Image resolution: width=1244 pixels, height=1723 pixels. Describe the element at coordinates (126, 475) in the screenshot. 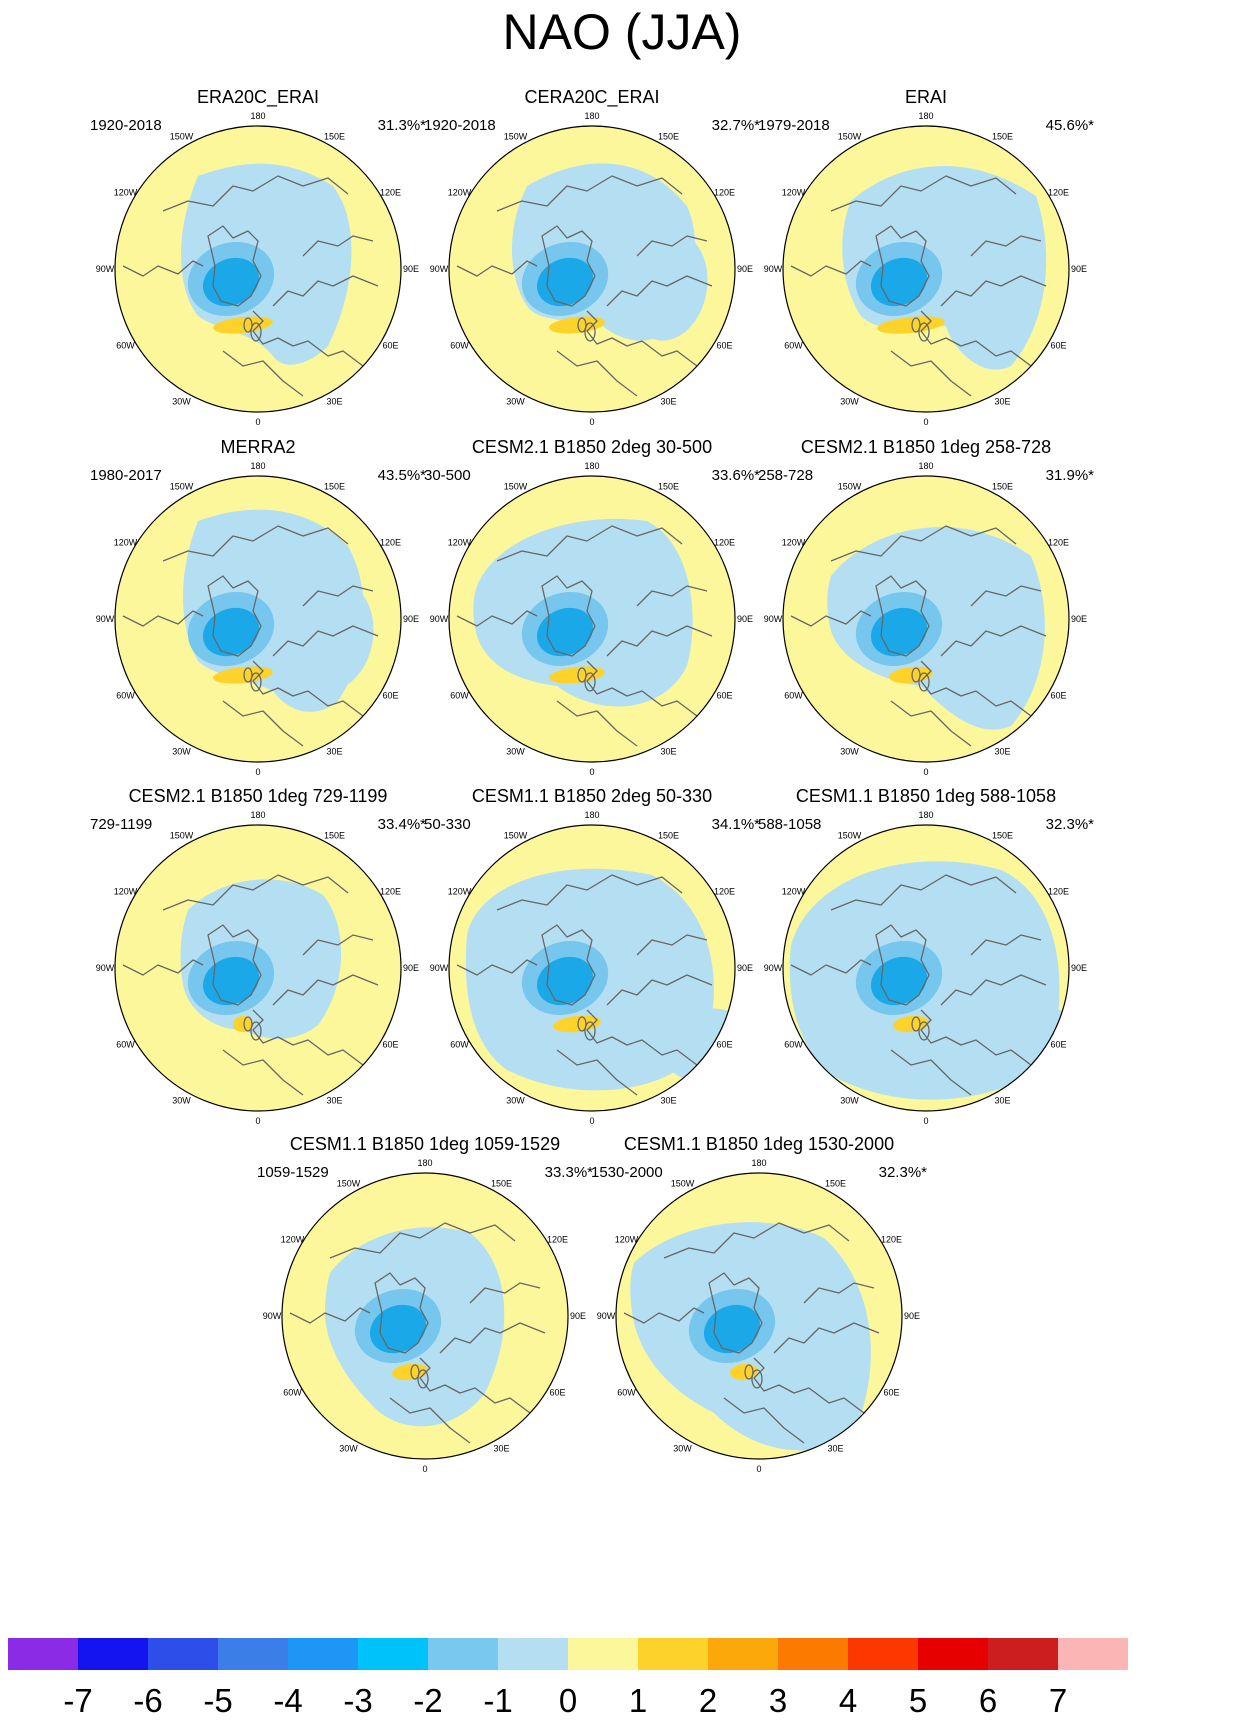

I see `panel-period: 1980-2017` at that location.